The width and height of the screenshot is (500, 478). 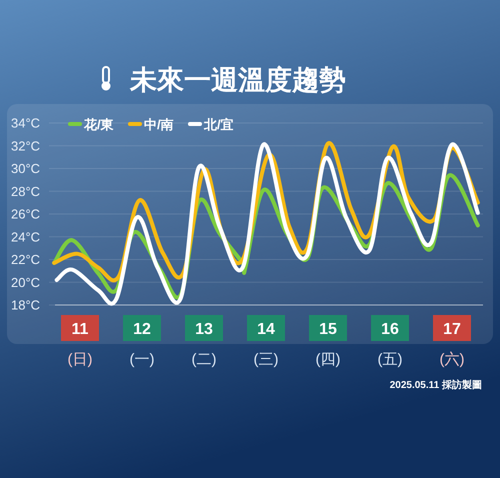 I want to click on legend-label: 花/東, so click(x=99, y=124).